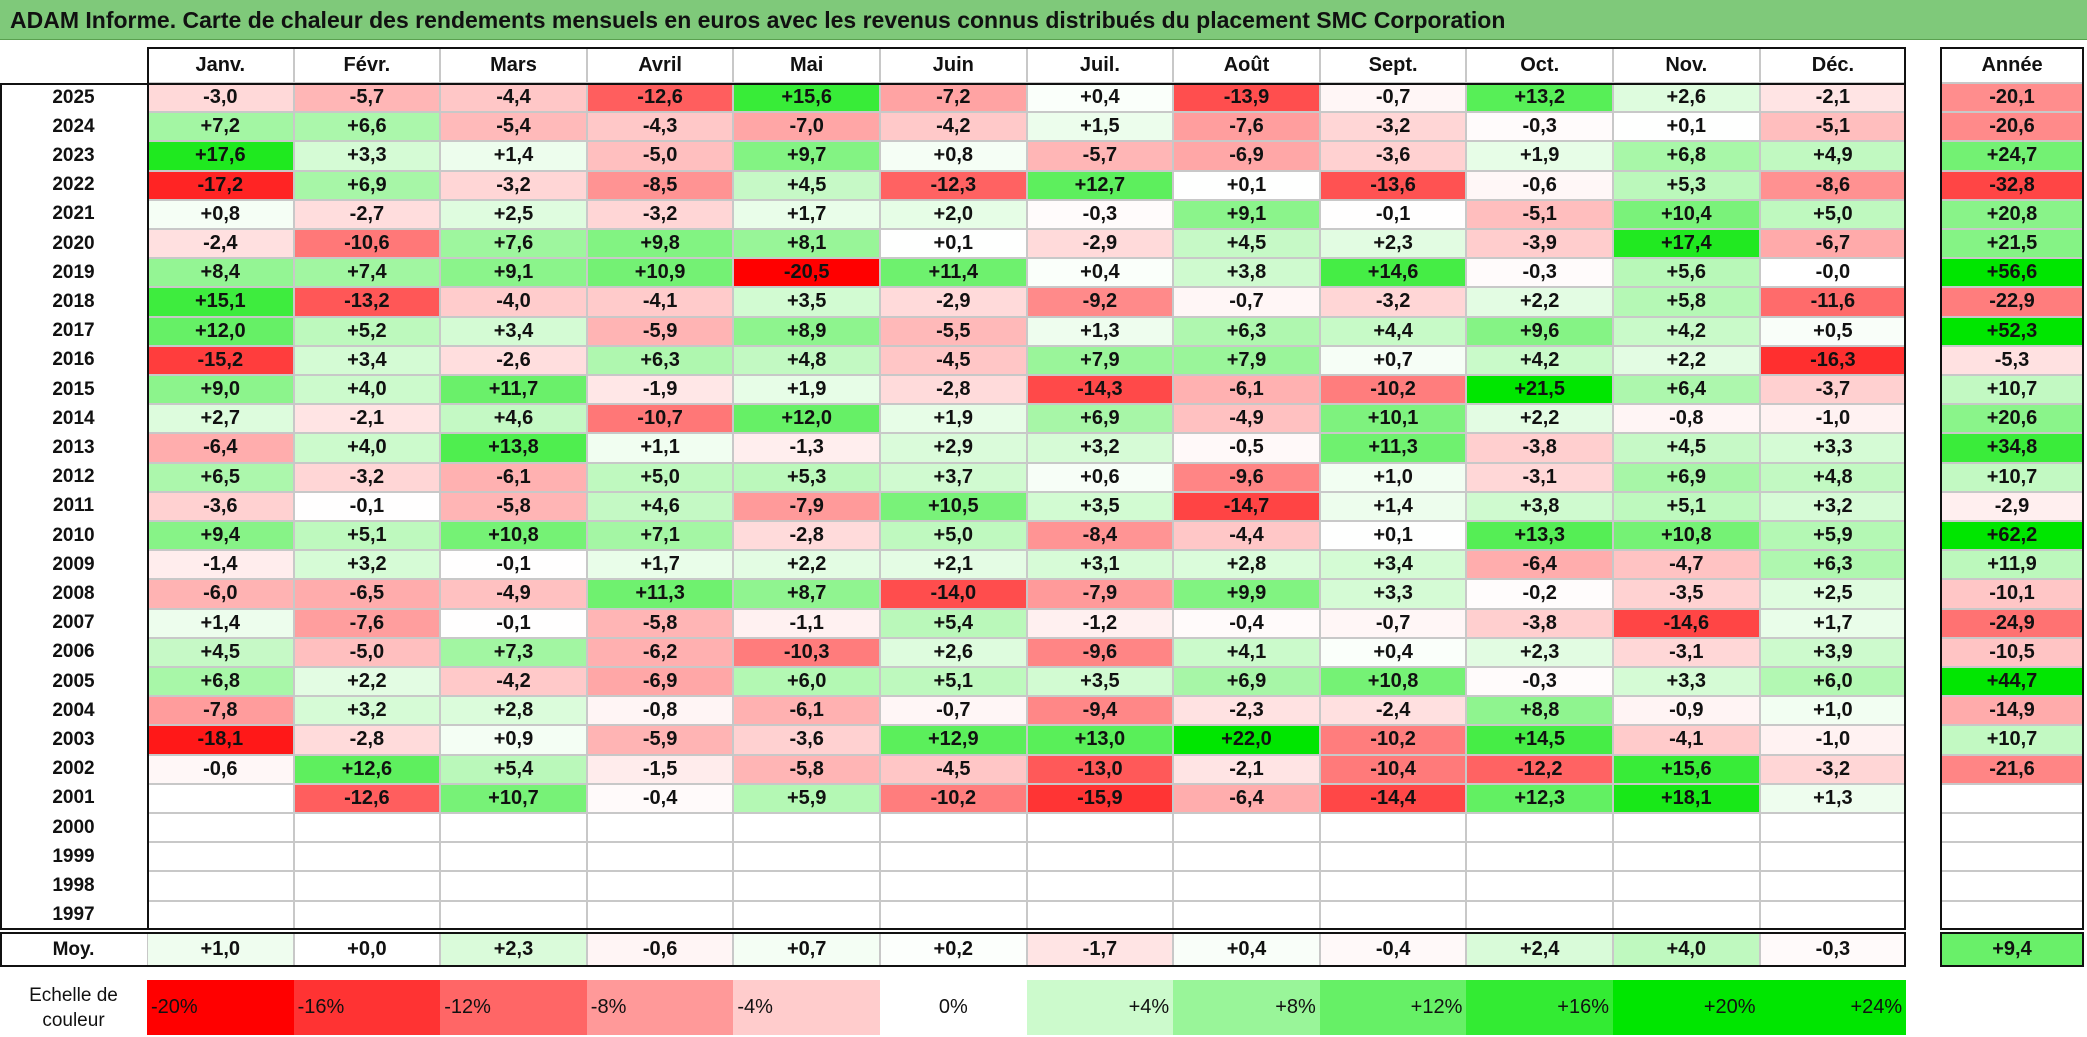 This screenshot has height=1037, width=2087. Describe the element at coordinates (1833, 127) in the screenshot. I see `heatmap-cell: -5,1` at that location.